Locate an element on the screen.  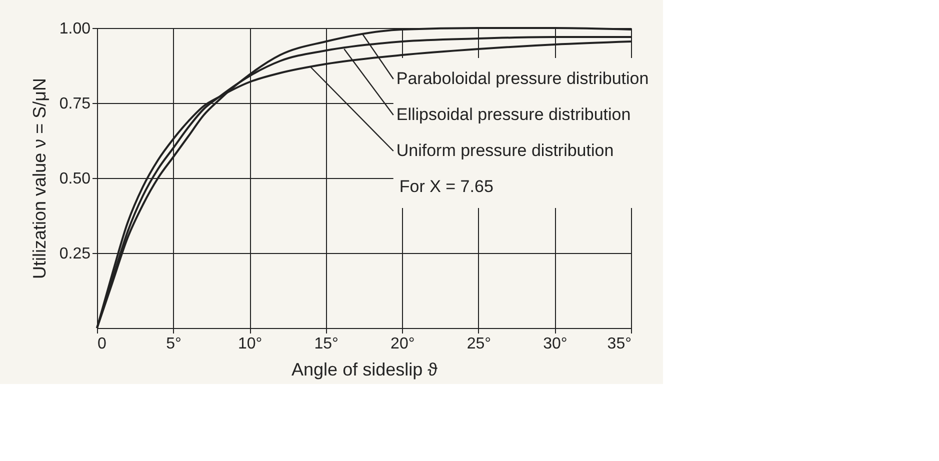
annotation: Uniform pressure distribution is located at coordinates (505, 150).